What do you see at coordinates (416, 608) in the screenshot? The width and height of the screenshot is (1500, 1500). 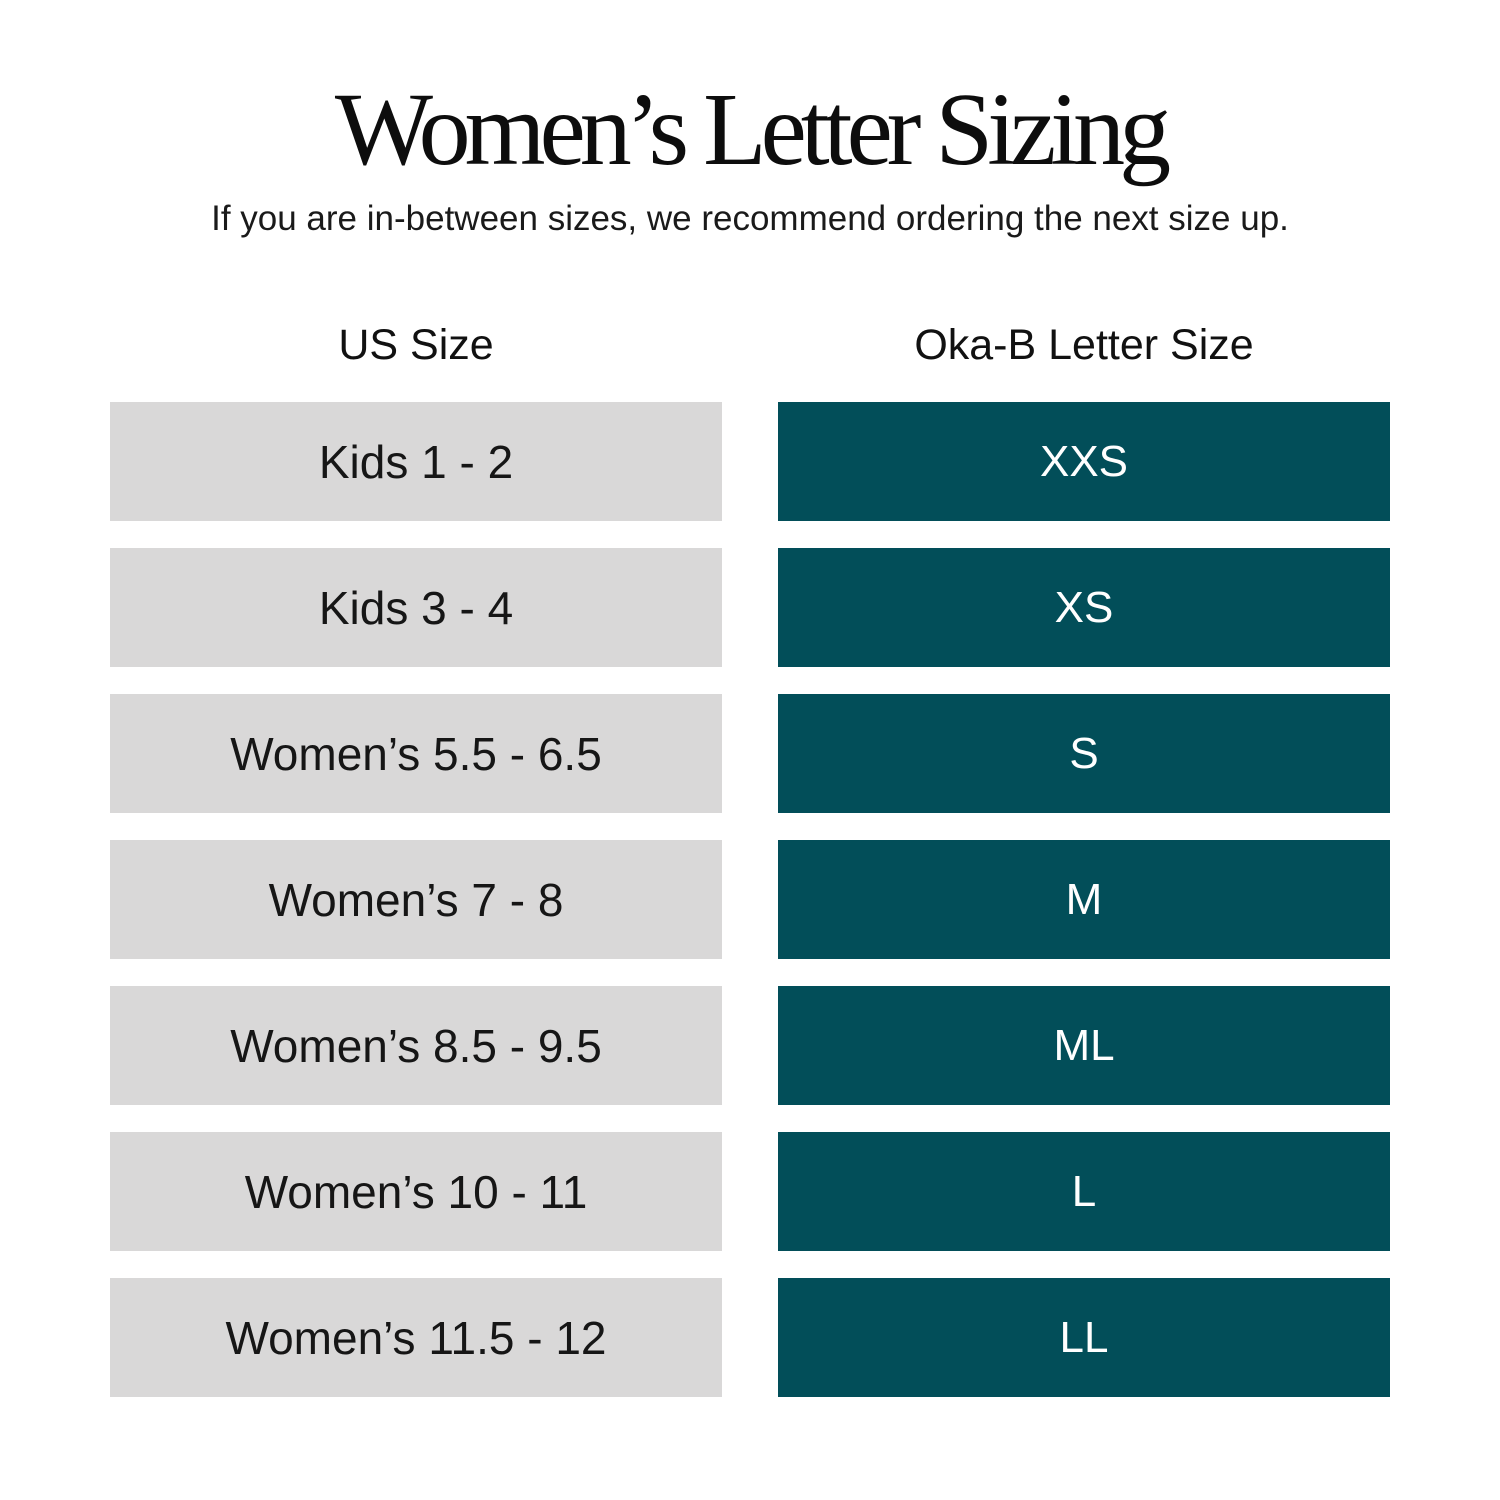 I see `us-size-cell: Kids 3 - 4` at bounding box center [416, 608].